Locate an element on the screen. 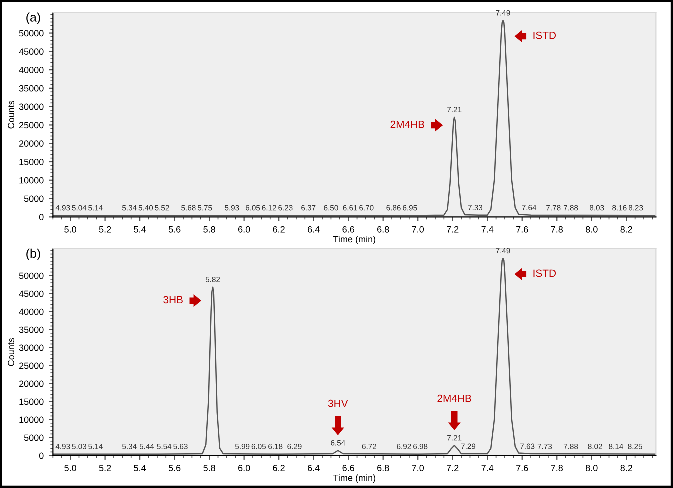  annotation: 3HV is located at coordinates (338, 404).